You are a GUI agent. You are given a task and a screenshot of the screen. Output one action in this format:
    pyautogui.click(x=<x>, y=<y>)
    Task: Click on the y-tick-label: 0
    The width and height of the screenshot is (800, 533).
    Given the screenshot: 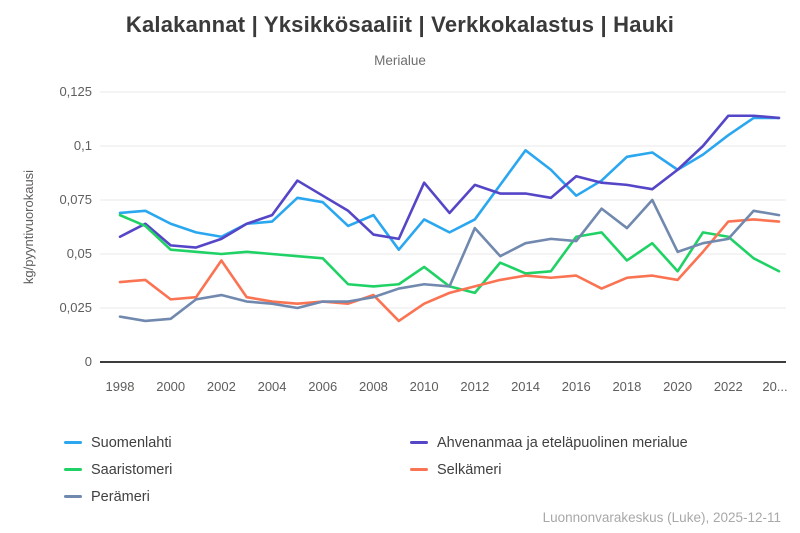 What is the action you would take?
    pyautogui.click(x=88, y=361)
    